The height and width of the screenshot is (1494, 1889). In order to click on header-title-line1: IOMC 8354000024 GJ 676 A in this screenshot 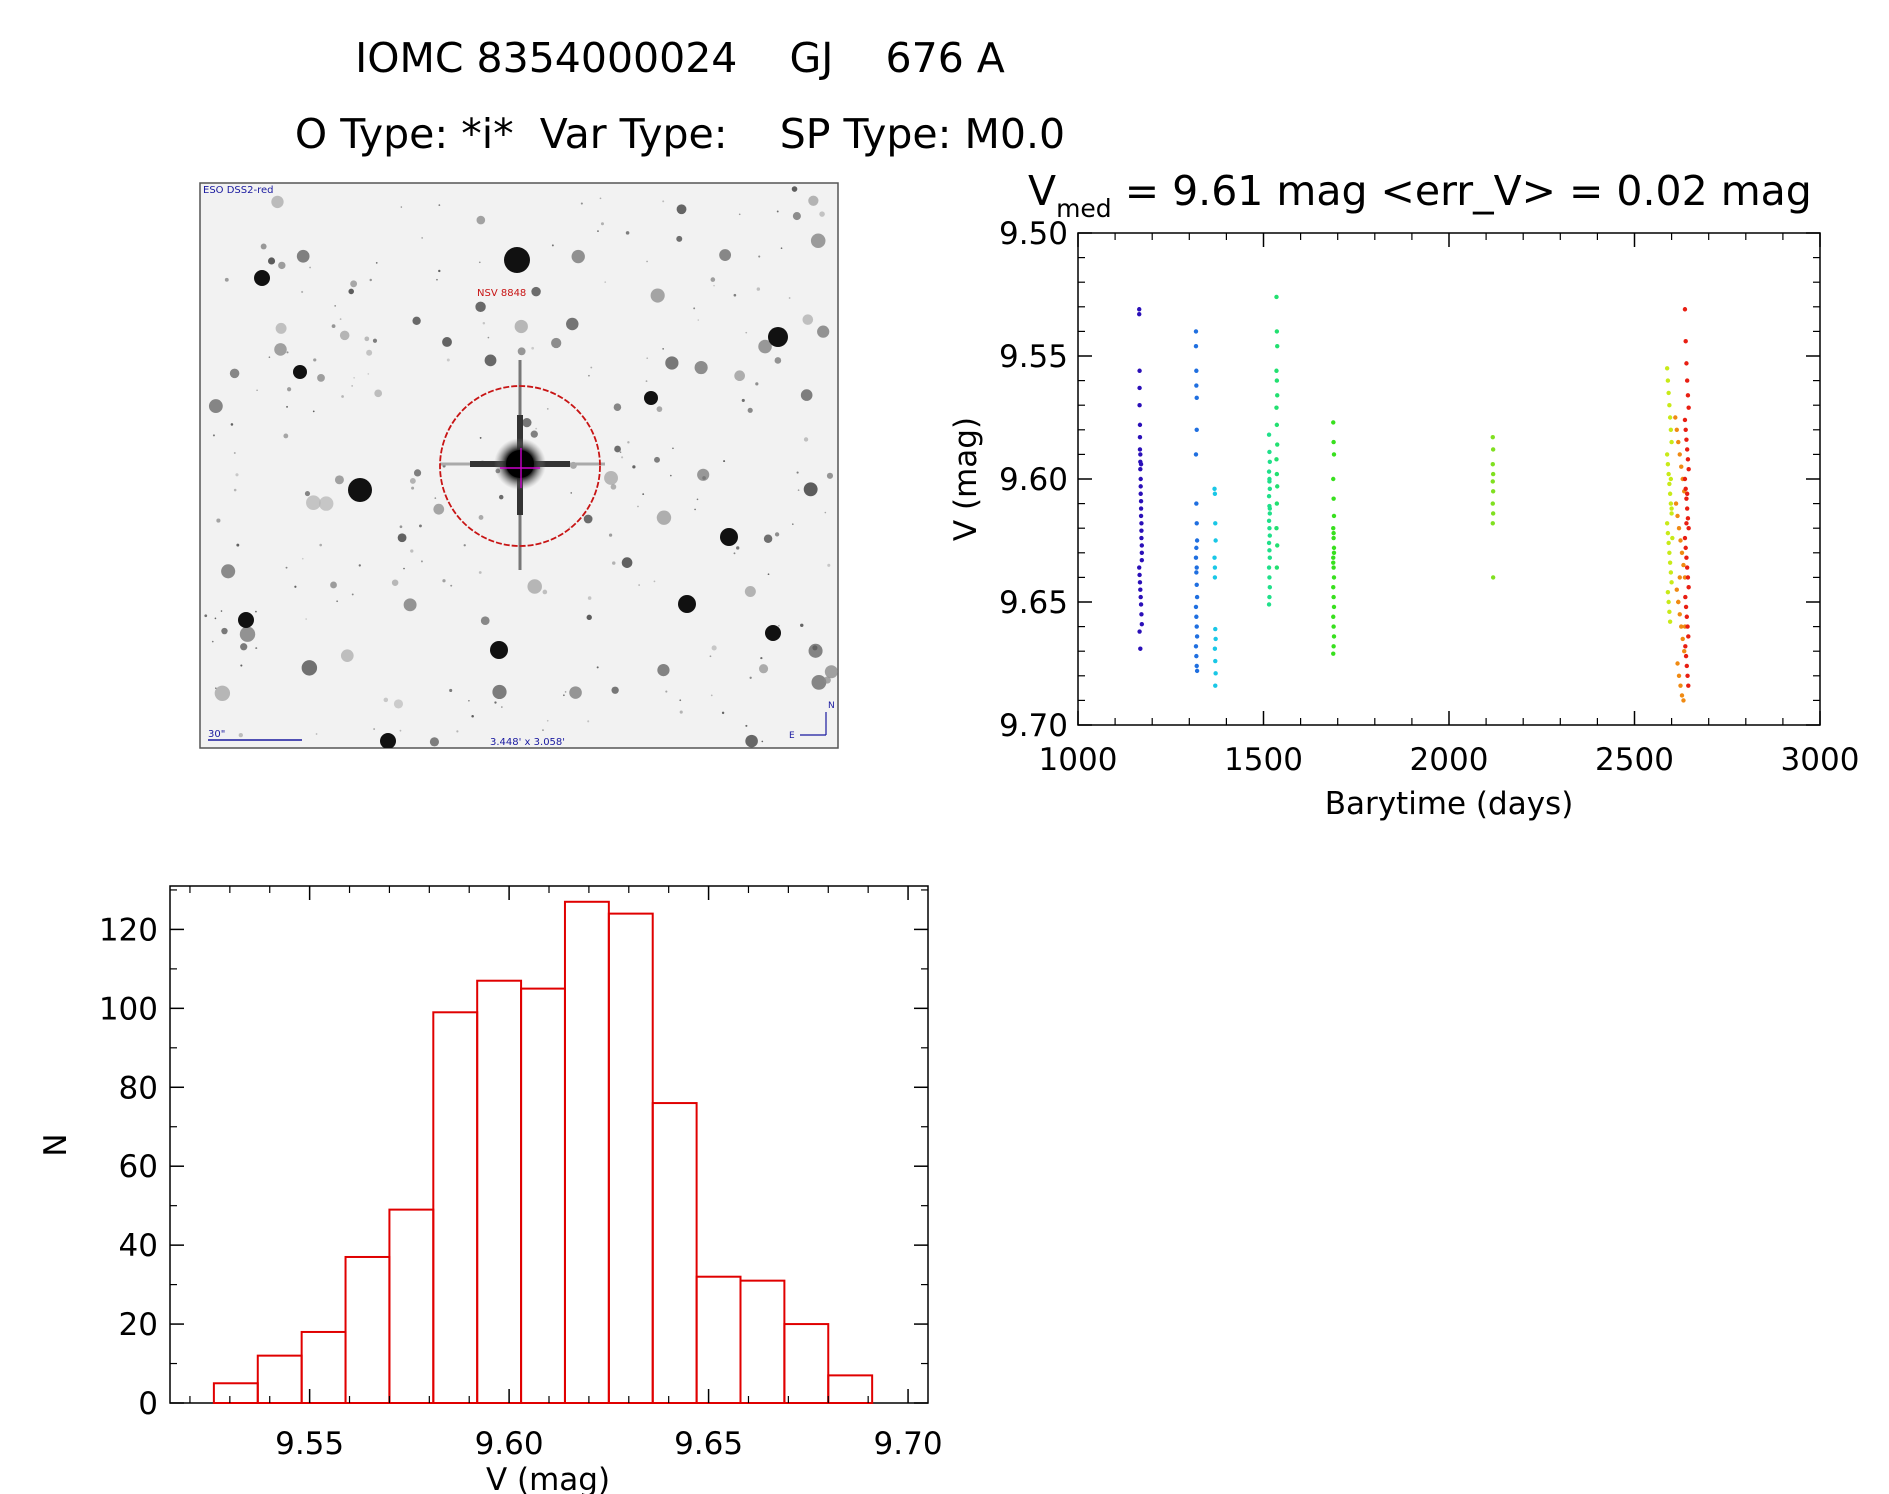, I will do `click(680, 58)`.